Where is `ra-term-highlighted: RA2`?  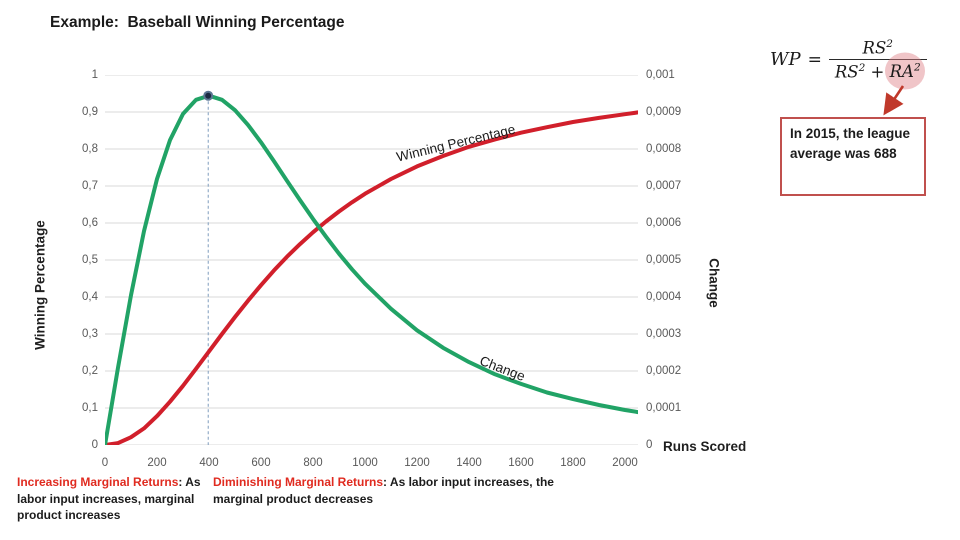 ra-term-highlighted: RA2 is located at coordinates (905, 71).